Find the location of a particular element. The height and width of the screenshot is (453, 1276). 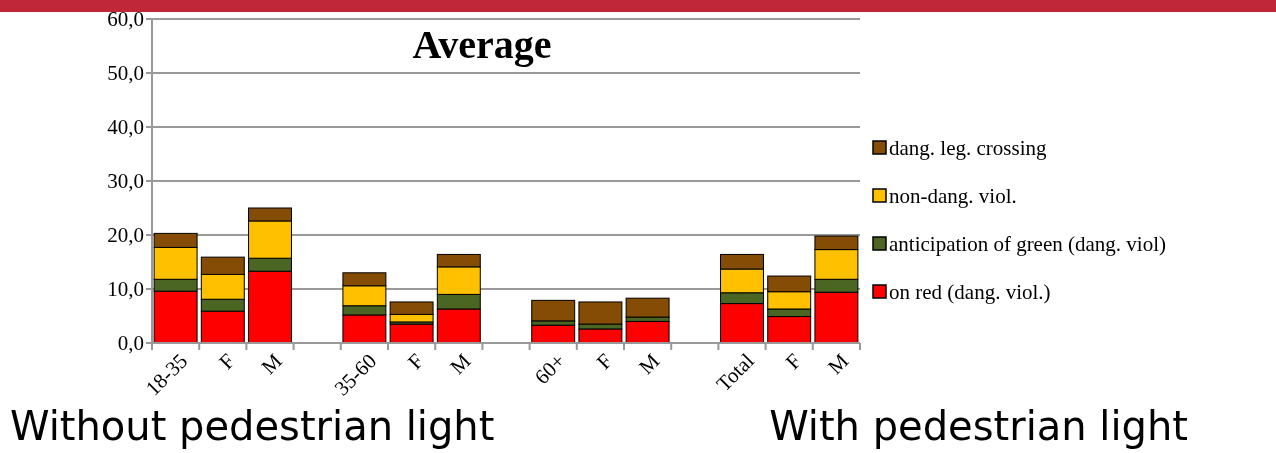

x-tick-label: 60+ is located at coordinates (549, 368).